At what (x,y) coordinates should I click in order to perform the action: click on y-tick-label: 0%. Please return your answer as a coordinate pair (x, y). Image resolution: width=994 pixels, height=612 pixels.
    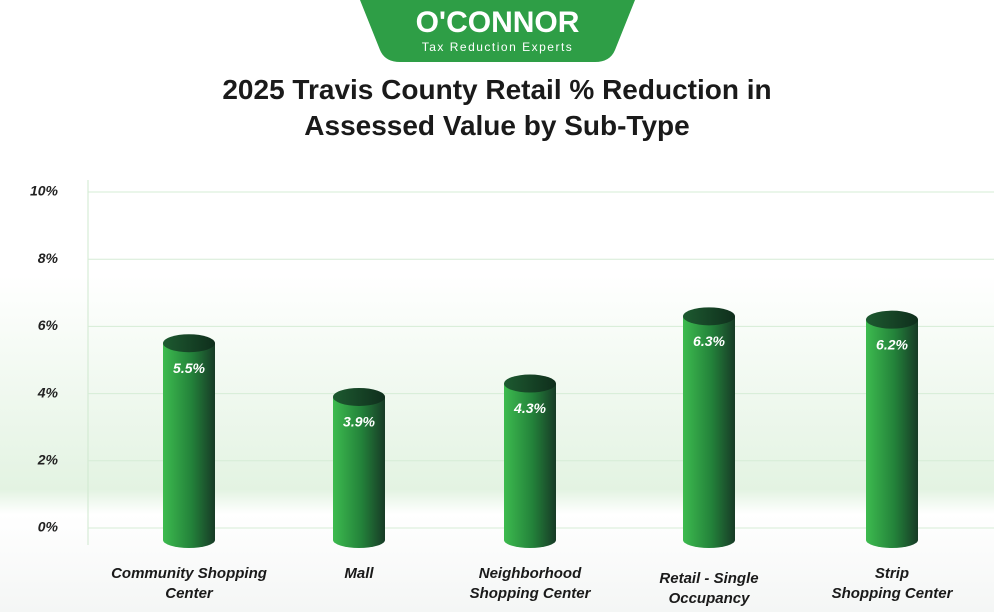
    Looking at the image, I should click on (48, 527).